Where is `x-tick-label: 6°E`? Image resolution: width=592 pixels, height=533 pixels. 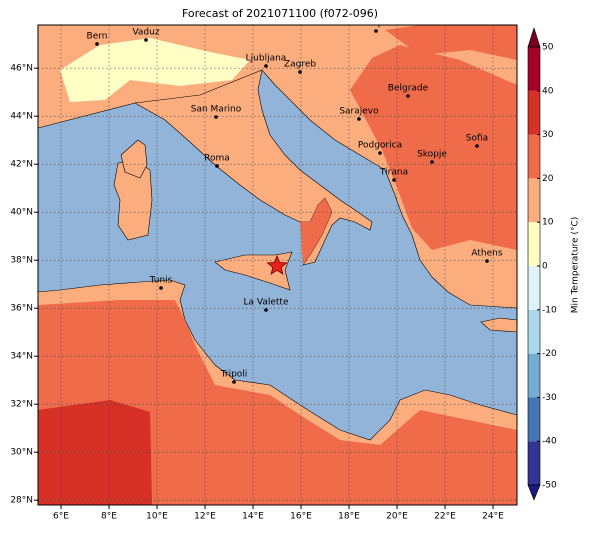
x-tick-label: 6°E is located at coordinates (61, 517).